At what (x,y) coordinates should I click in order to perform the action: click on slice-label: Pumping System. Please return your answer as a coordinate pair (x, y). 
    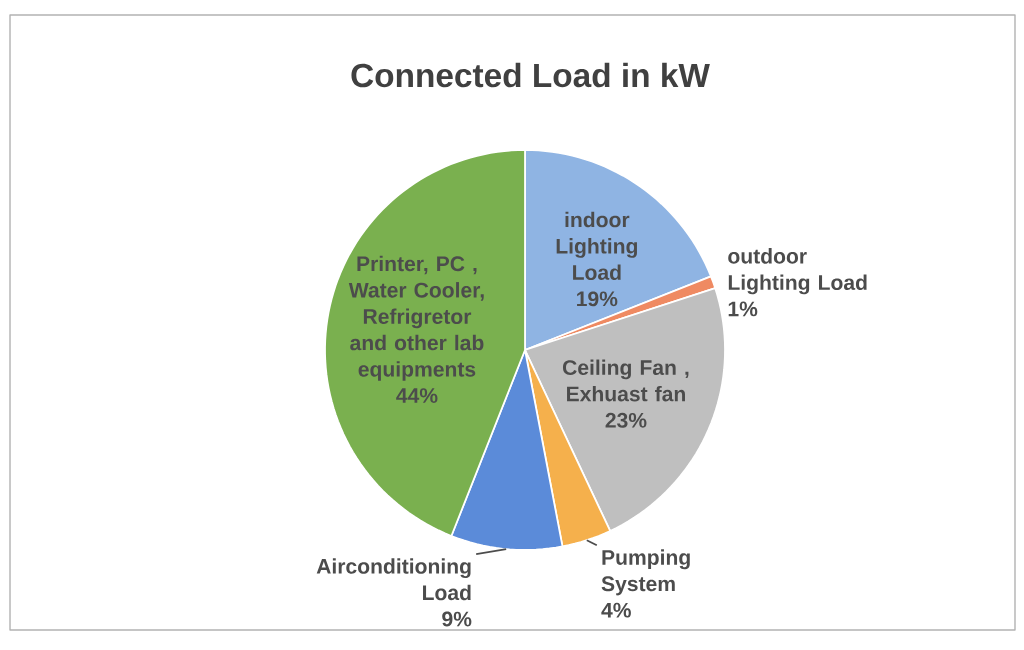
    Looking at the image, I should click on (645, 572).